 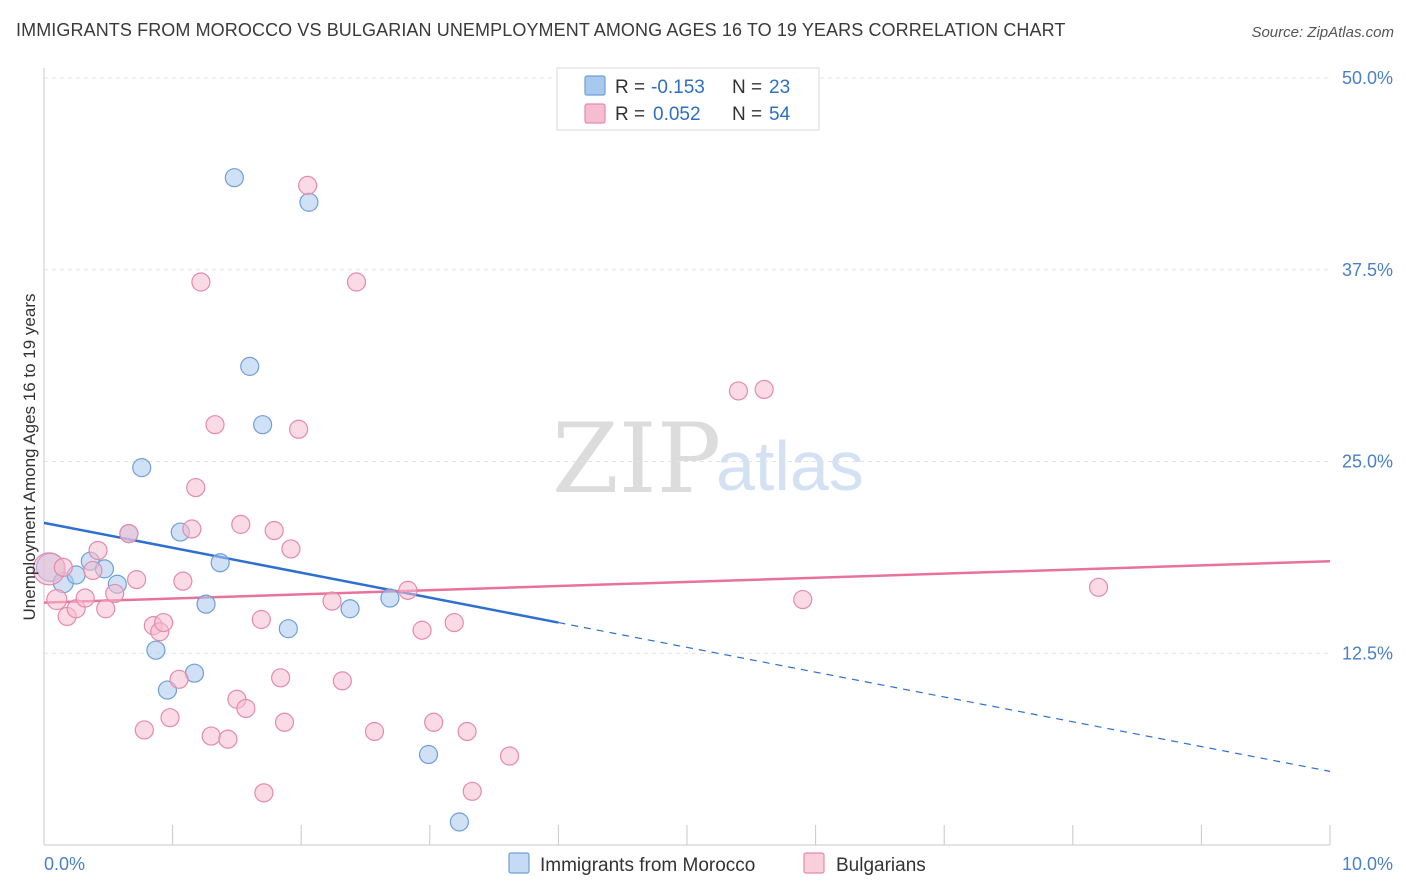 I want to click on x-tick-label-max: 10.0%, so click(x=1367, y=864).